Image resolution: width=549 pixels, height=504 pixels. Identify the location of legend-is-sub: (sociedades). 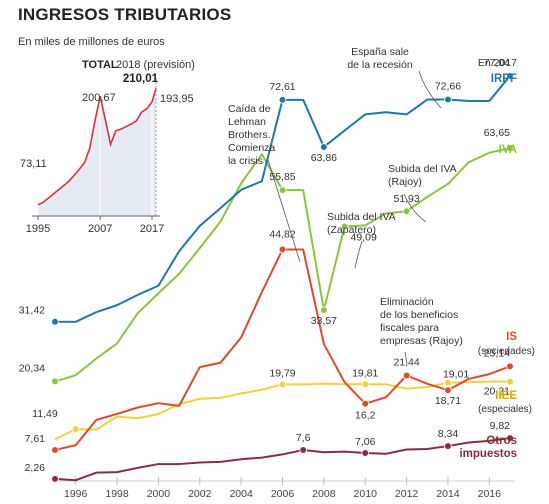
(506, 351).